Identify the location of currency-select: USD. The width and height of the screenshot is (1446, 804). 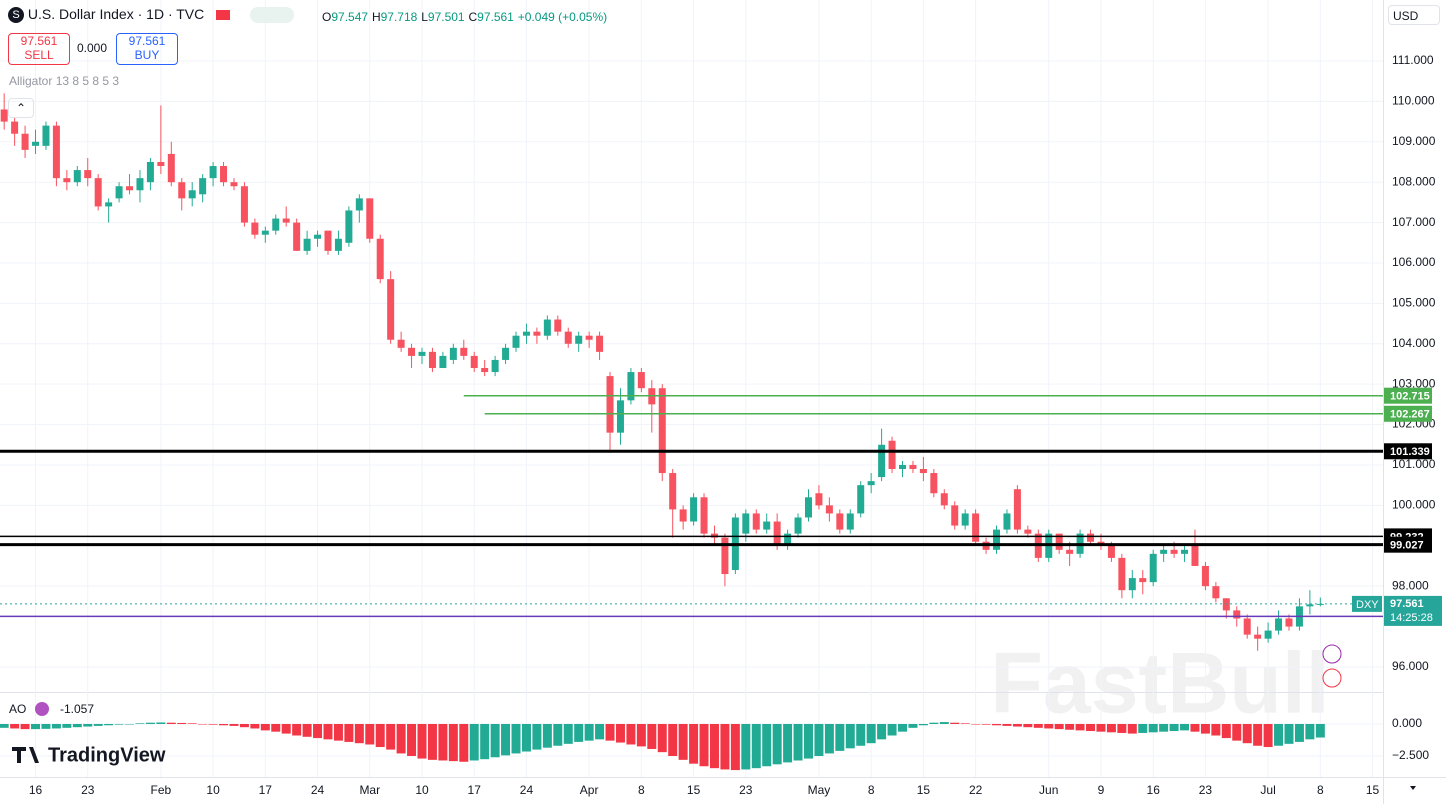
(1414, 15).